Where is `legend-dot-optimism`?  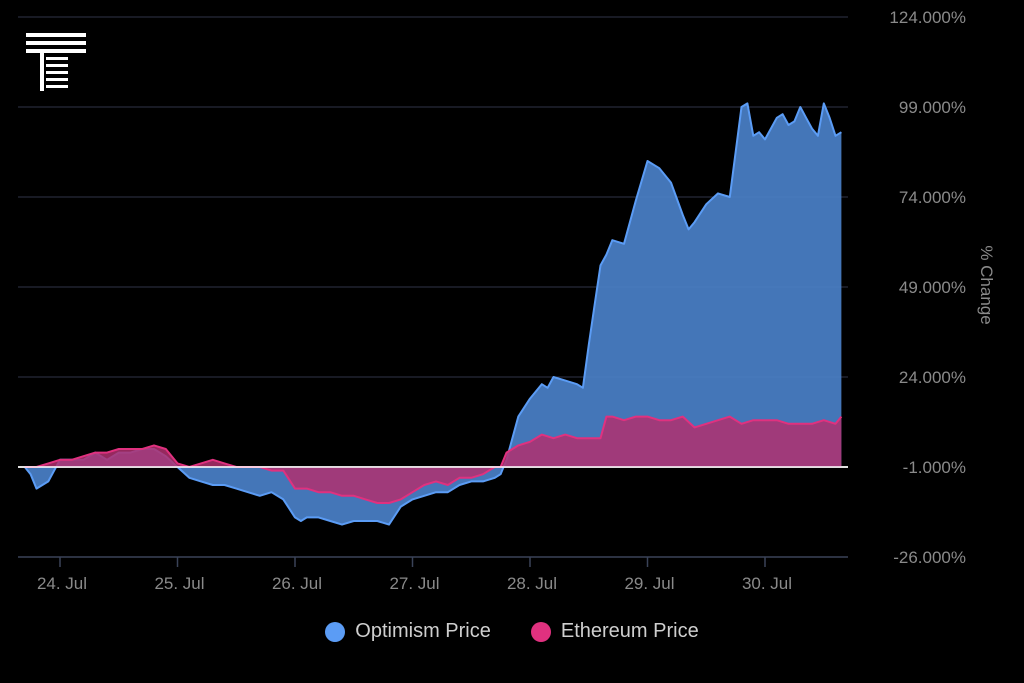
legend-dot-optimism is located at coordinates (335, 631).